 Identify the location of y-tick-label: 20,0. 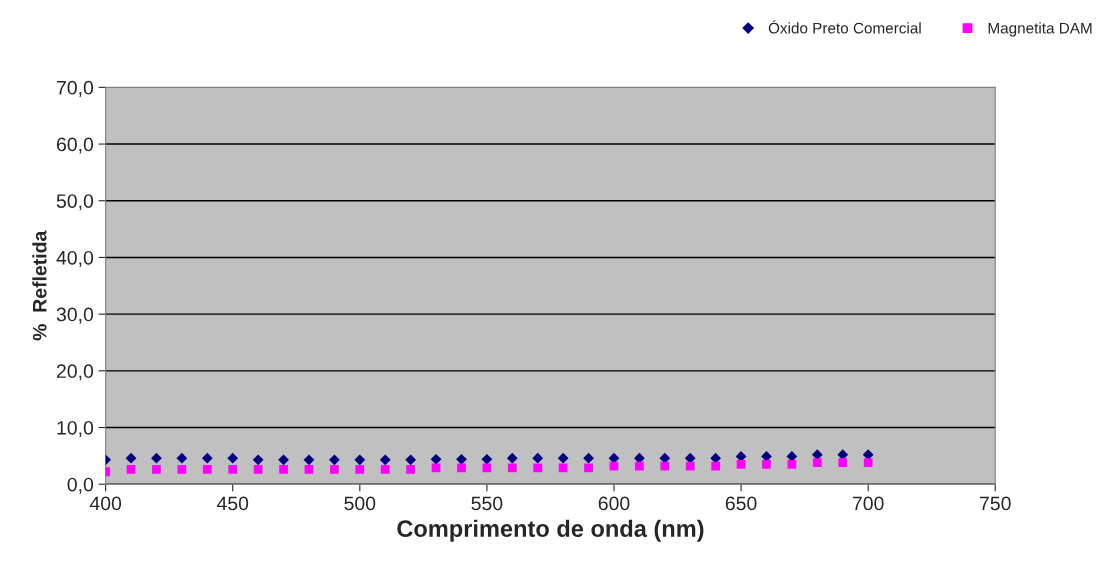
(75, 372).